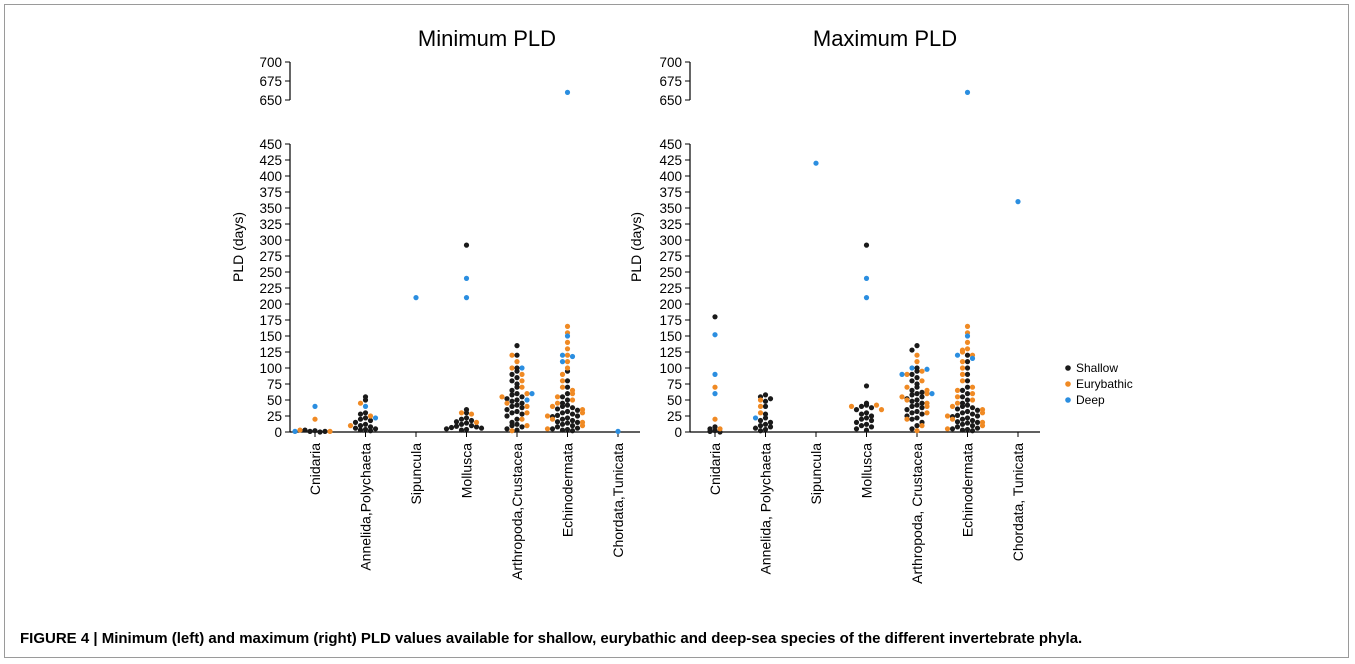 The image size is (1355, 664). I want to click on x-tick-label: Annelida,Polychaeta, so click(366, 507).